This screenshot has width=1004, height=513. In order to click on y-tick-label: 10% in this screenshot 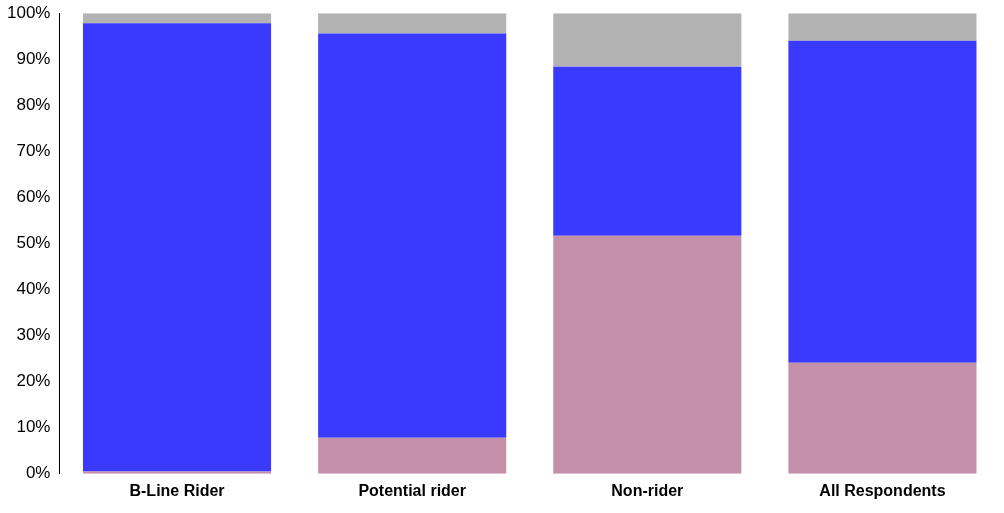, I will do `click(33, 427)`.